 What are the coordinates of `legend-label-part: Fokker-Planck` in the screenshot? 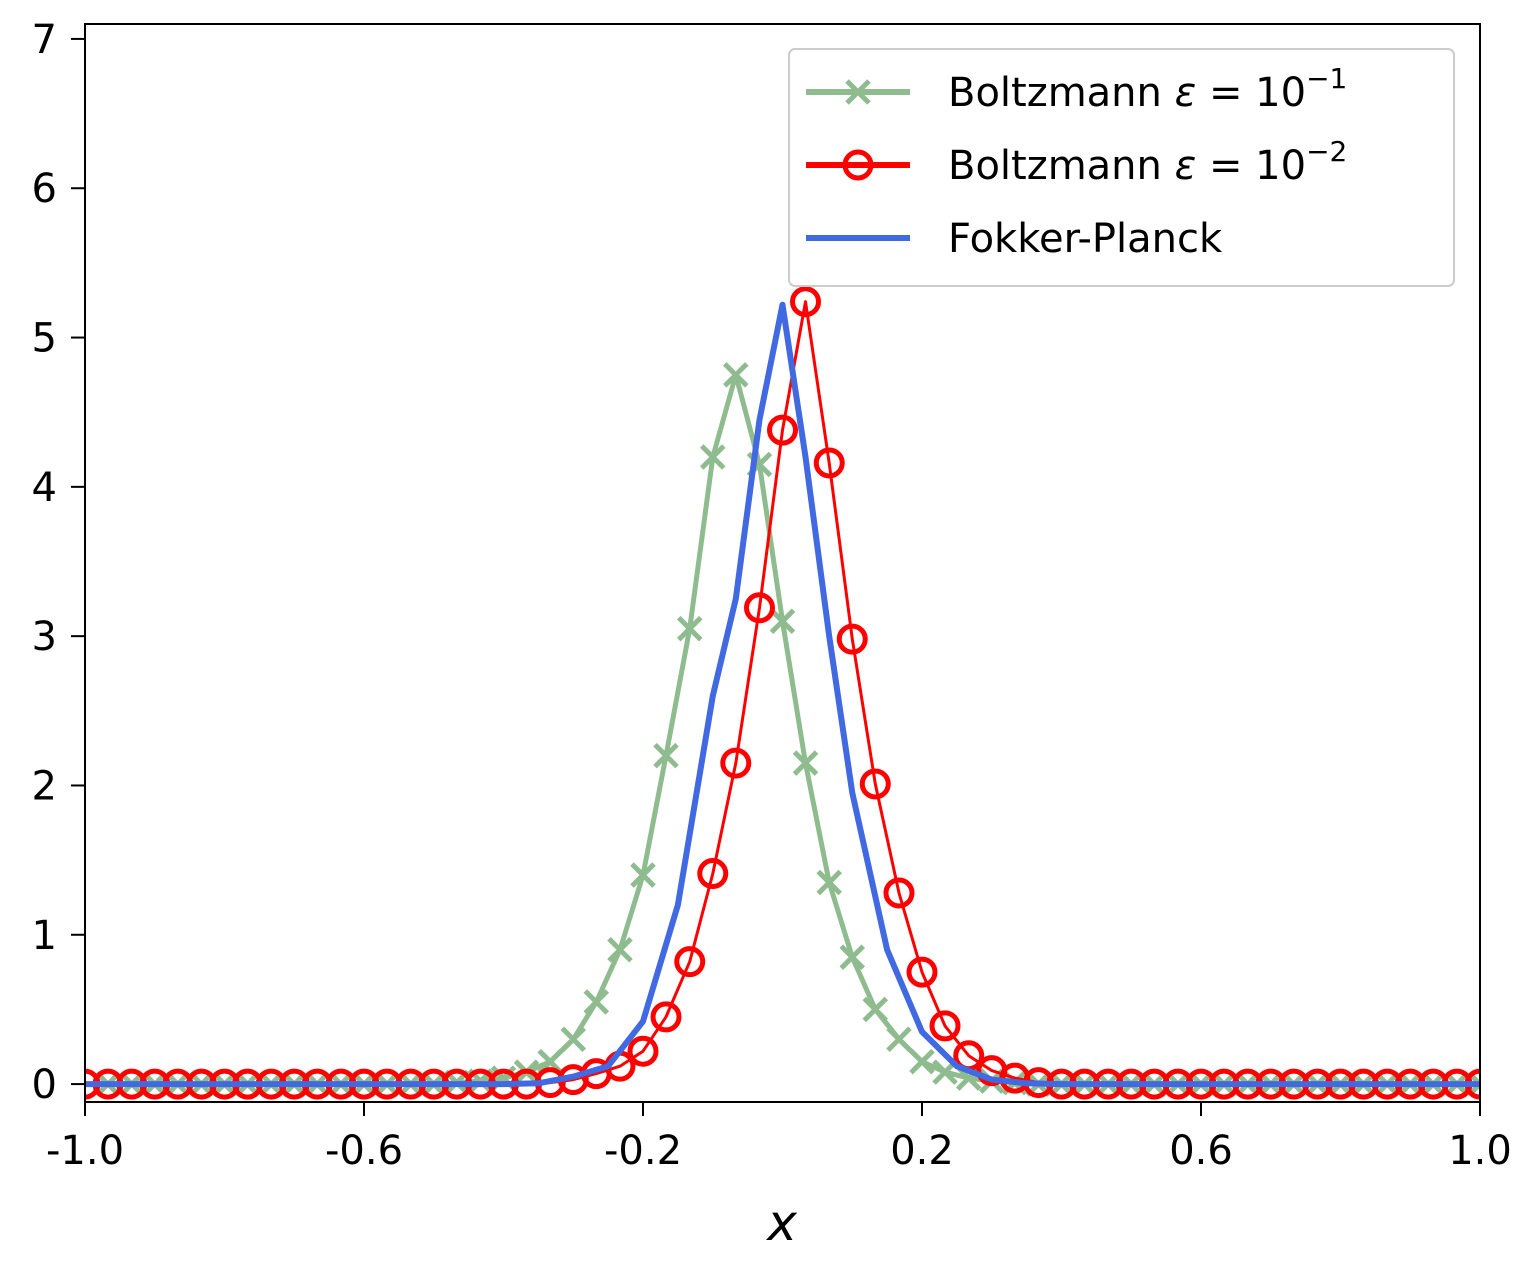 It's located at (1085, 239).